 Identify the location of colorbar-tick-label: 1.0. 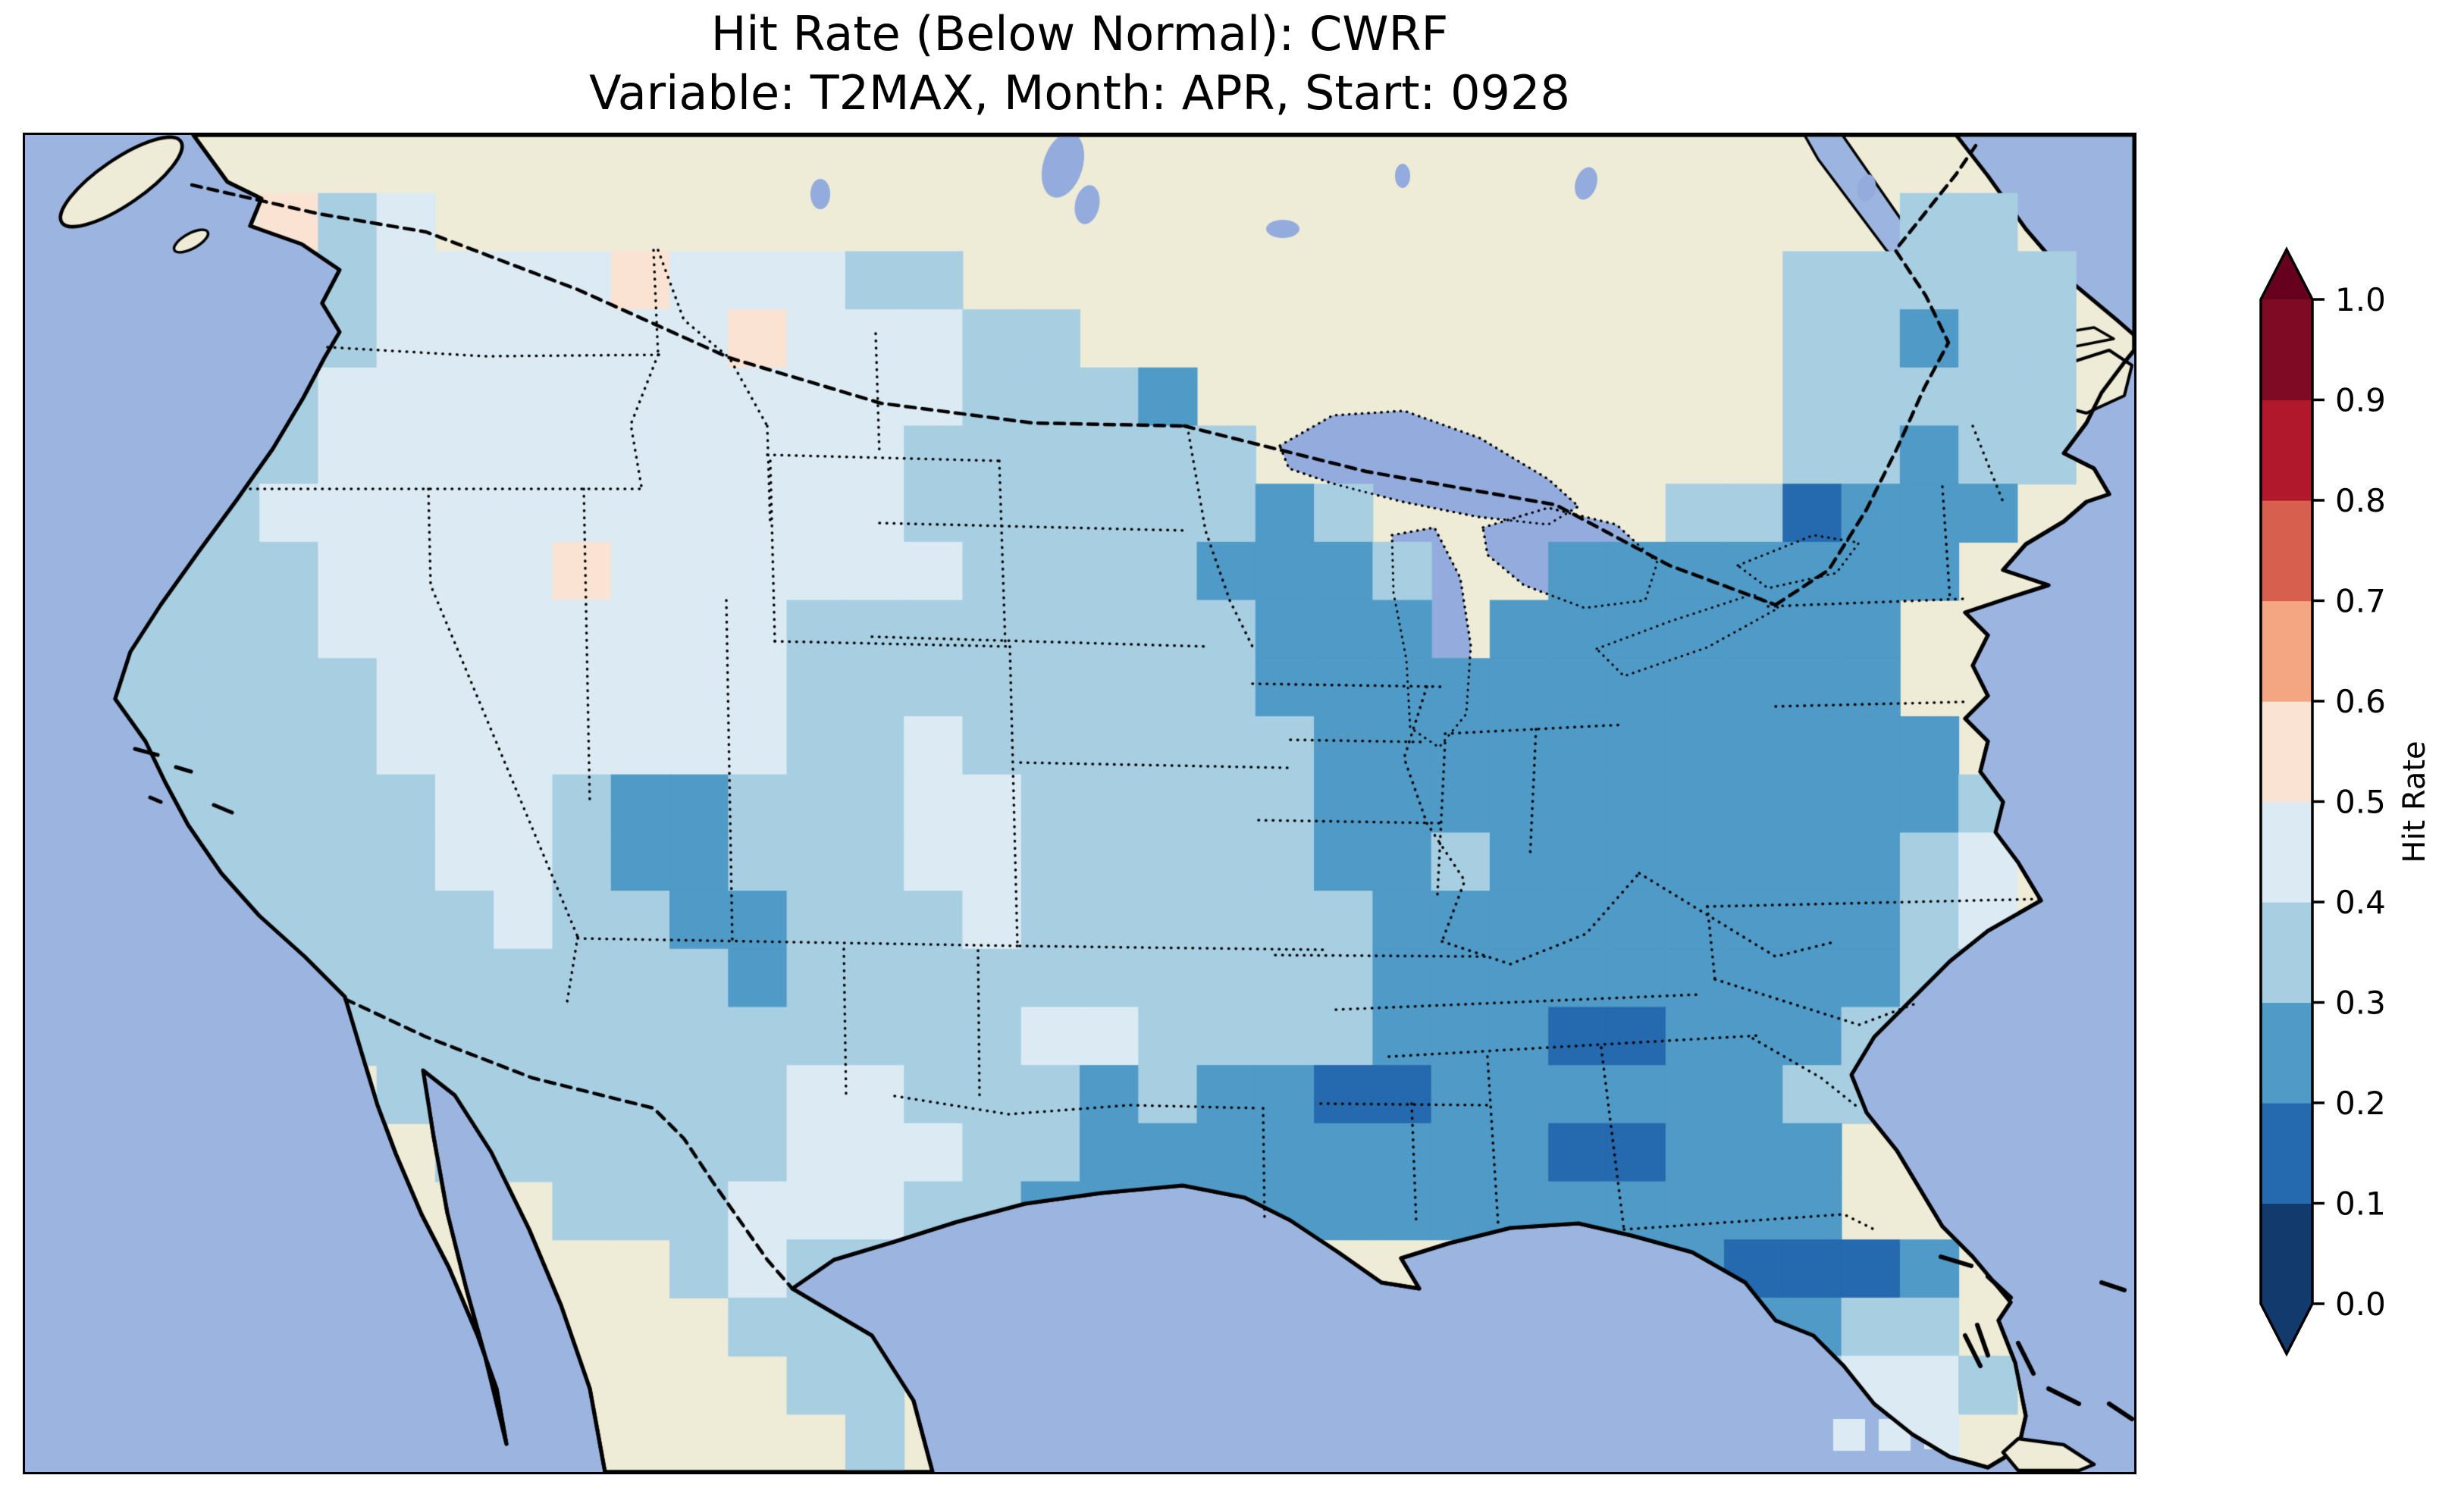
(2360, 299).